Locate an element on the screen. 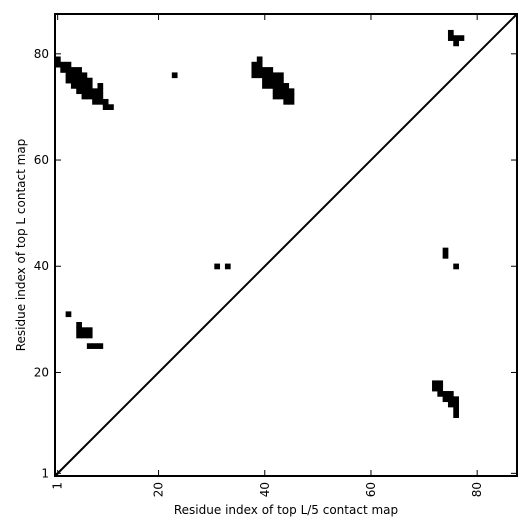 Image resolution: width=531 pixels, height=531 pixels. x-tick-label: 40 is located at coordinates (265, 489).